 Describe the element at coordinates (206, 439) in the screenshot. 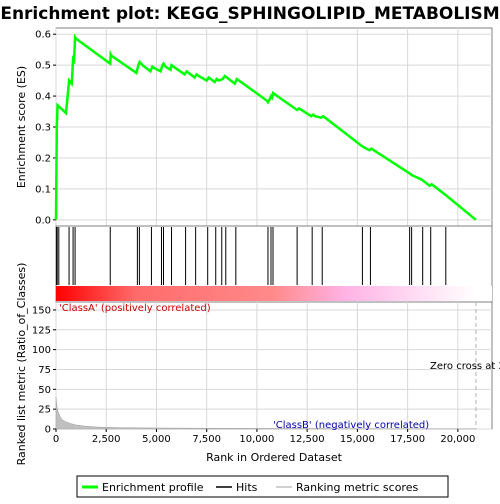

I see `x-tick-label: 7,500` at that location.